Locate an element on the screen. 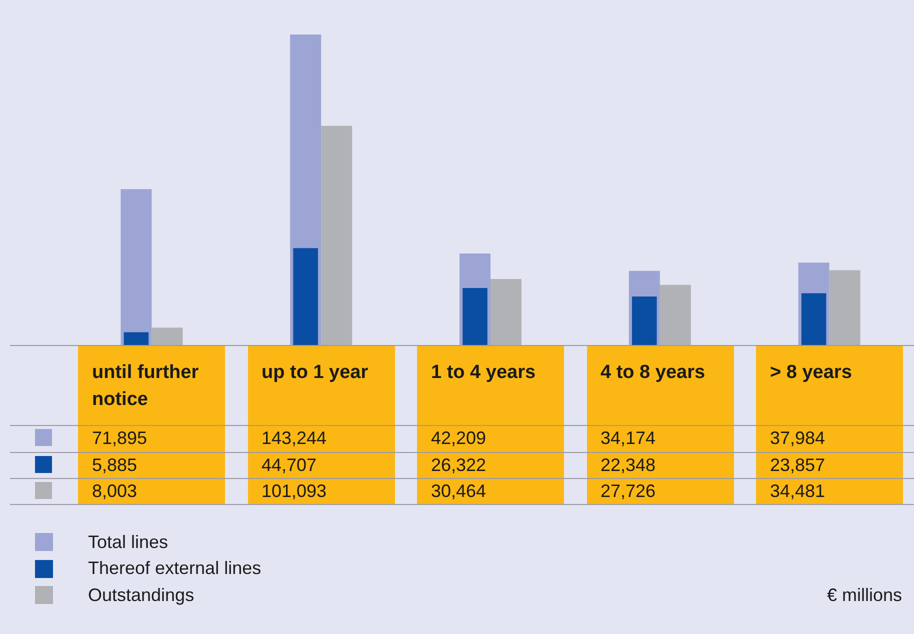 This screenshot has height=634, width=914. legend-label: Outstandings is located at coordinates (141, 595).